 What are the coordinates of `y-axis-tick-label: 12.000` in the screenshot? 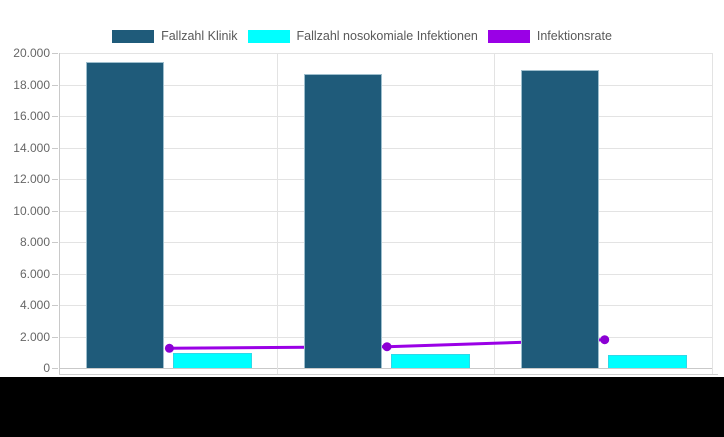 It's located at (31, 179).